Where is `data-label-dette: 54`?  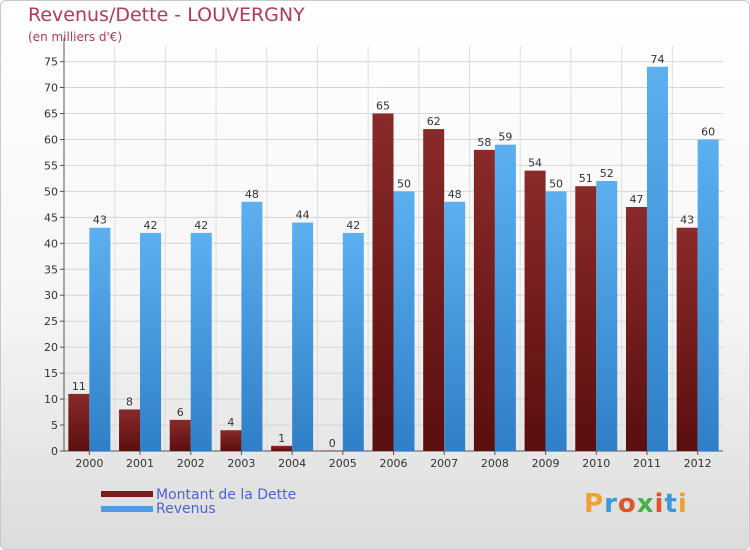 data-label-dette: 54 is located at coordinates (535, 163).